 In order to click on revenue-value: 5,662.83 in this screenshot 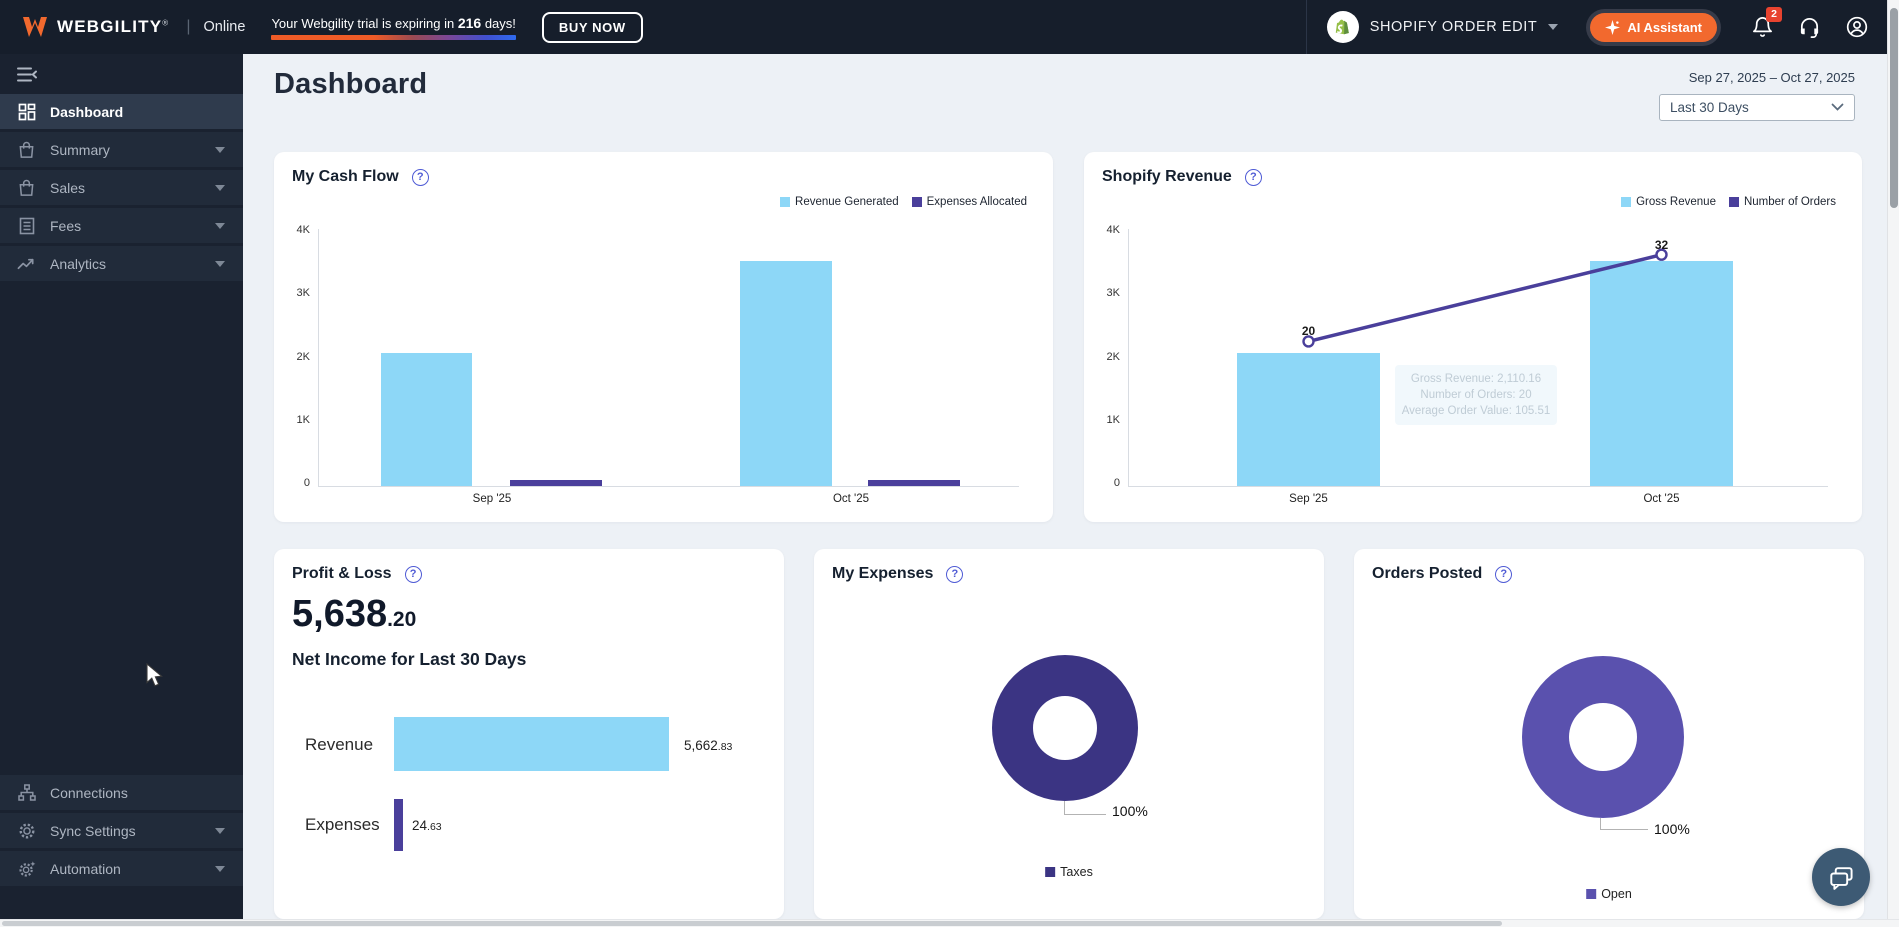, I will do `click(708, 745)`.